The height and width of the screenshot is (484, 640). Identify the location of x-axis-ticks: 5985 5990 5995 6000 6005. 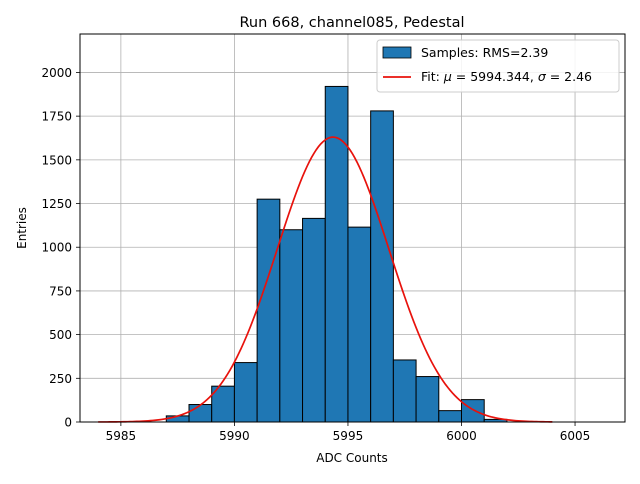
(348, 432).